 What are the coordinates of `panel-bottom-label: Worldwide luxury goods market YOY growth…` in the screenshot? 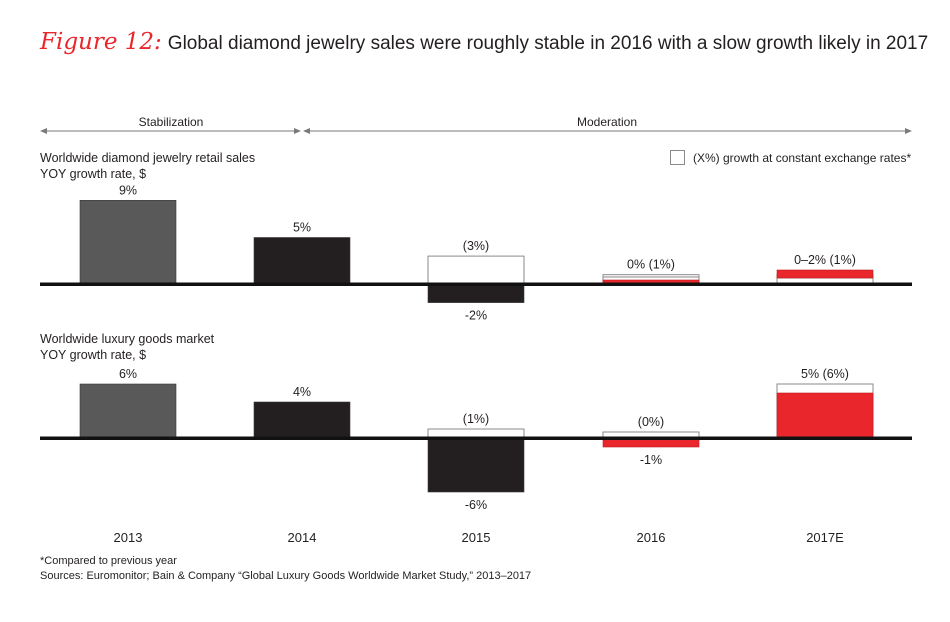 It's located at (127, 347).